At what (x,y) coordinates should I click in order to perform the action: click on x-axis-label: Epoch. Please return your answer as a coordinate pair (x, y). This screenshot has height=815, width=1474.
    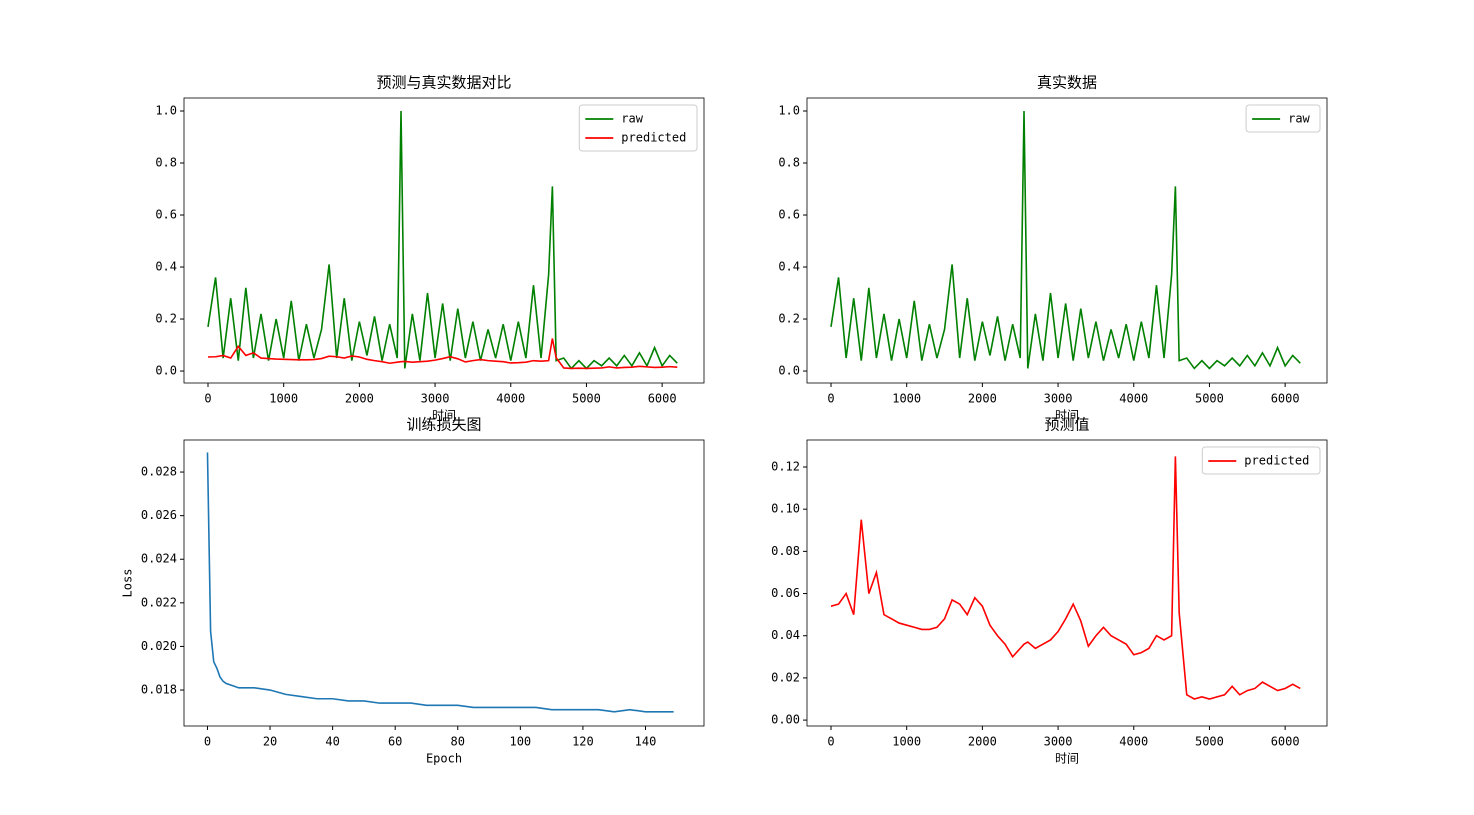
    Looking at the image, I should click on (444, 759).